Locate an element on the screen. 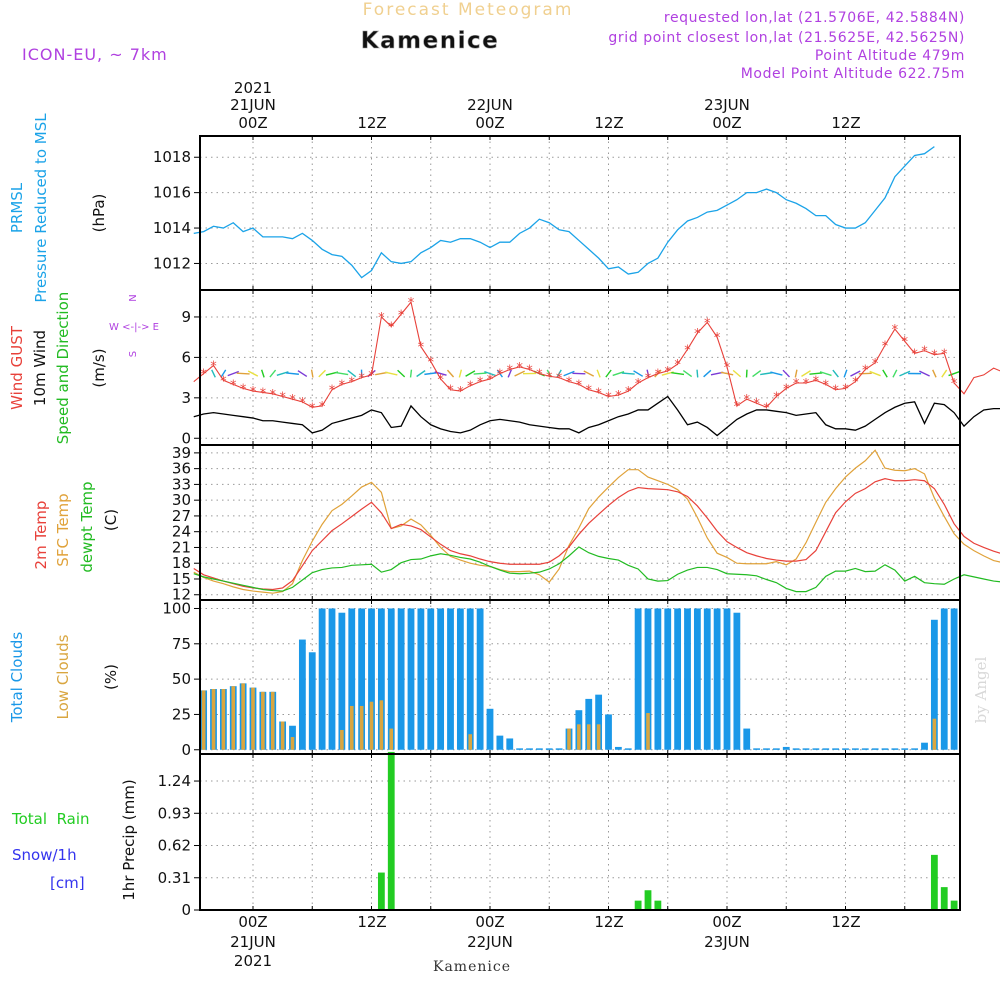  y-tick-label: 30 is located at coordinates (181, 500).